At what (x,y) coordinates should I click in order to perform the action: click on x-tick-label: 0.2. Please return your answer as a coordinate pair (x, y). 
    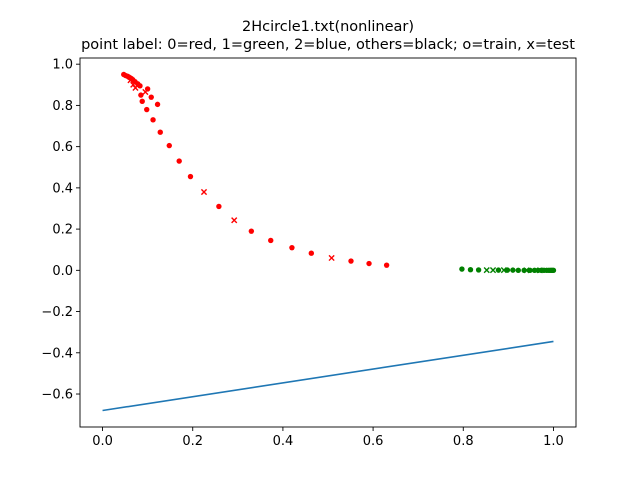
    Looking at the image, I should click on (192, 441).